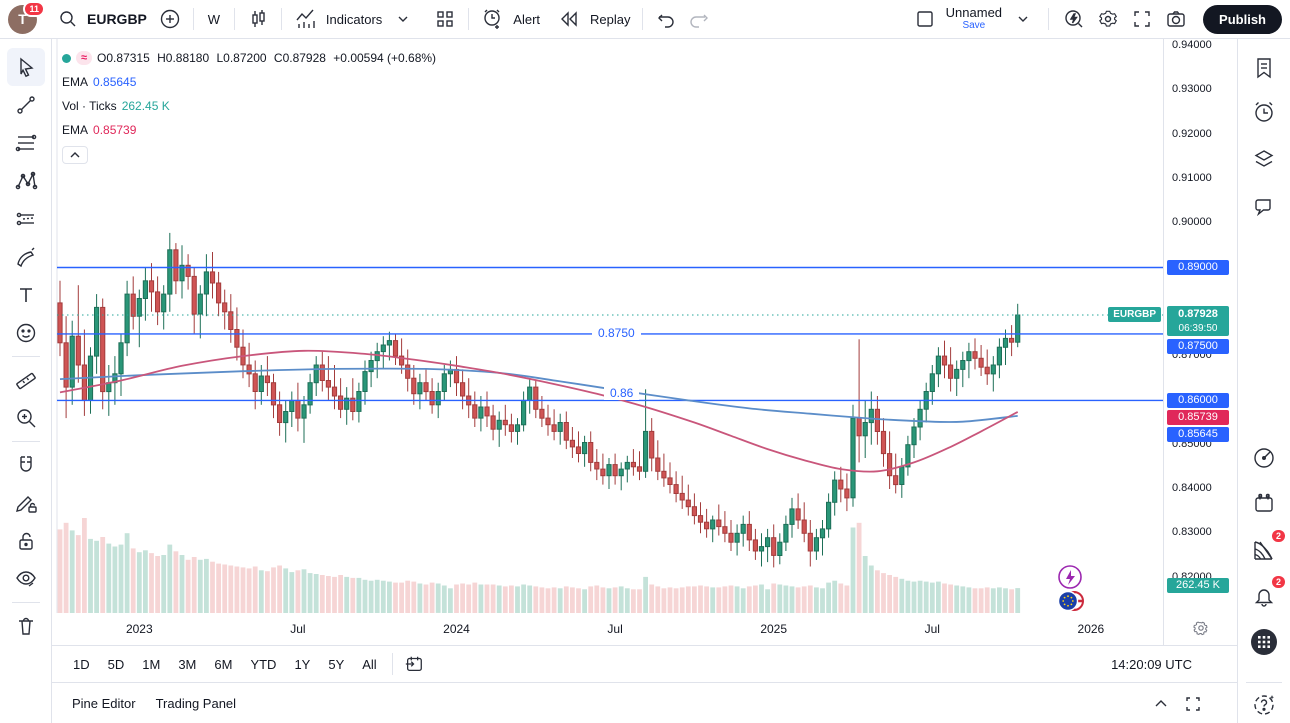  What do you see at coordinates (1151, 664) in the screenshot?
I see `session-clock: 14:20:09 UTC` at bounding box center [1151, 664].